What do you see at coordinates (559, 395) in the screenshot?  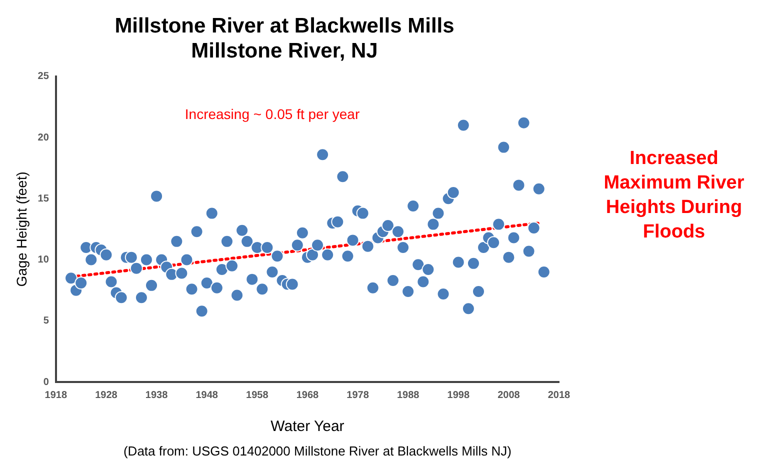 I see `x-tick-label: 2018` at bounding box center [559, 395].